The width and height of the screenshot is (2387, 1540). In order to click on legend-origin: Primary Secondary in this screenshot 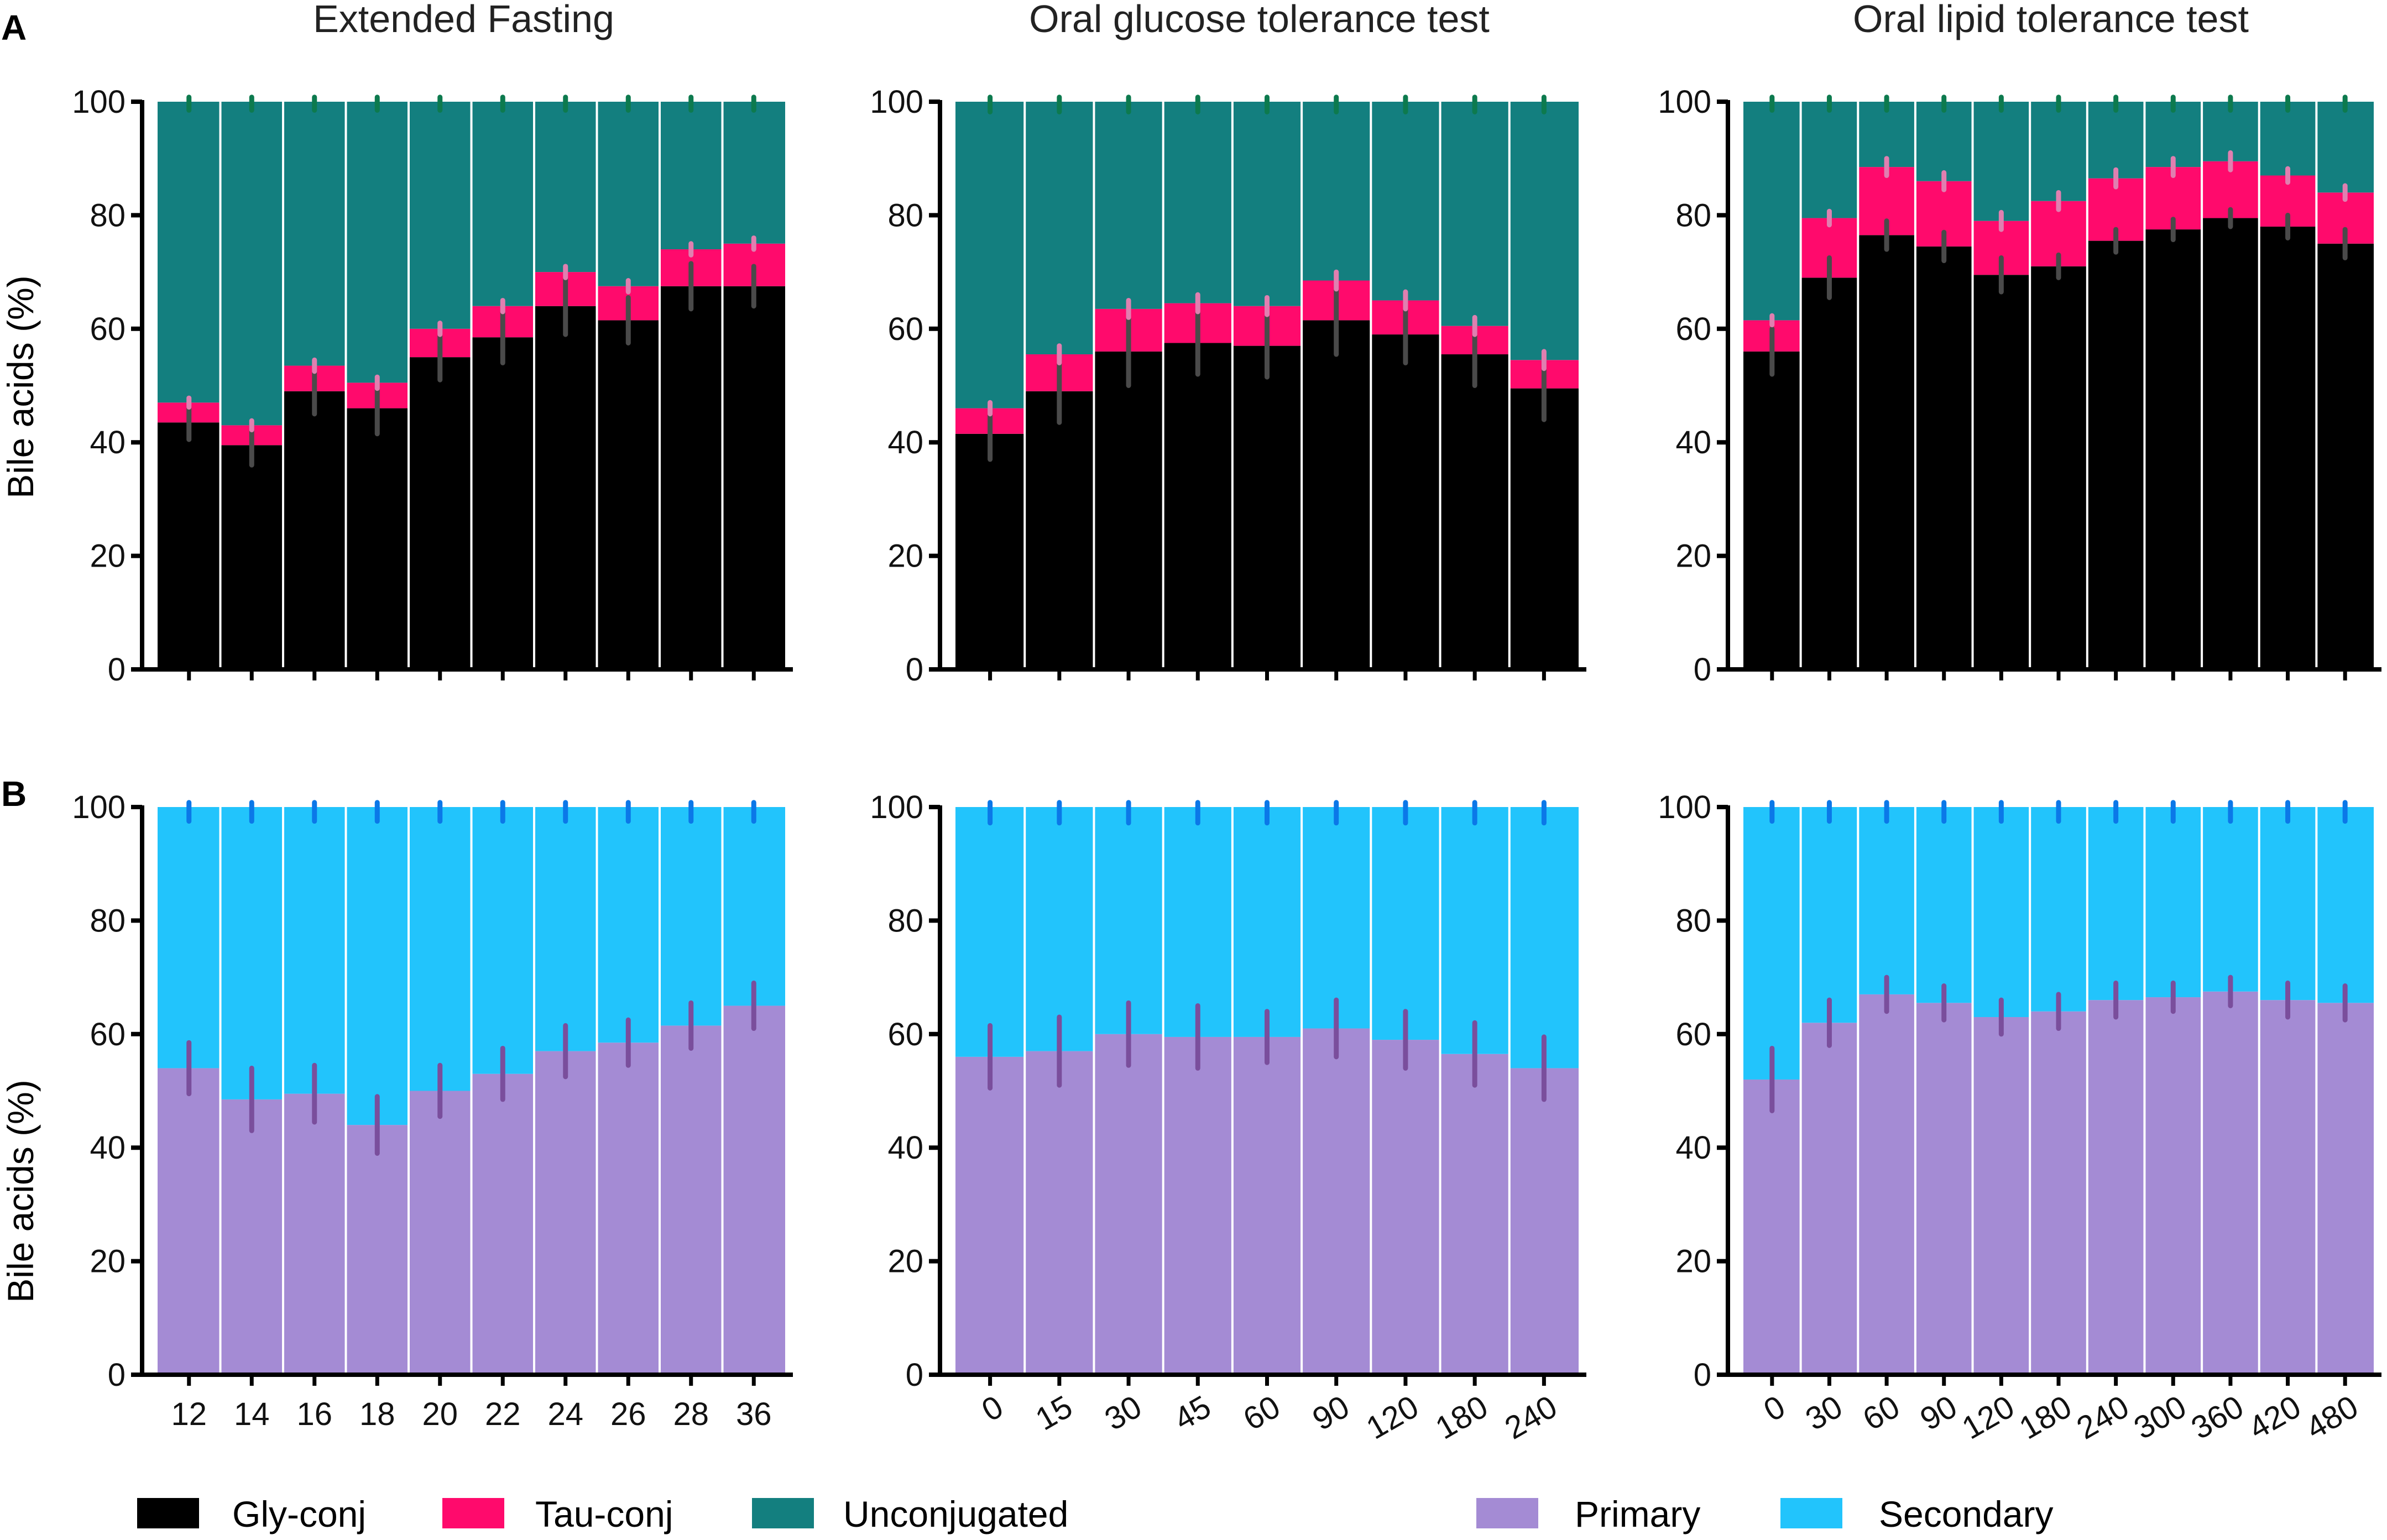, I will do `click(1765, 1514)`.